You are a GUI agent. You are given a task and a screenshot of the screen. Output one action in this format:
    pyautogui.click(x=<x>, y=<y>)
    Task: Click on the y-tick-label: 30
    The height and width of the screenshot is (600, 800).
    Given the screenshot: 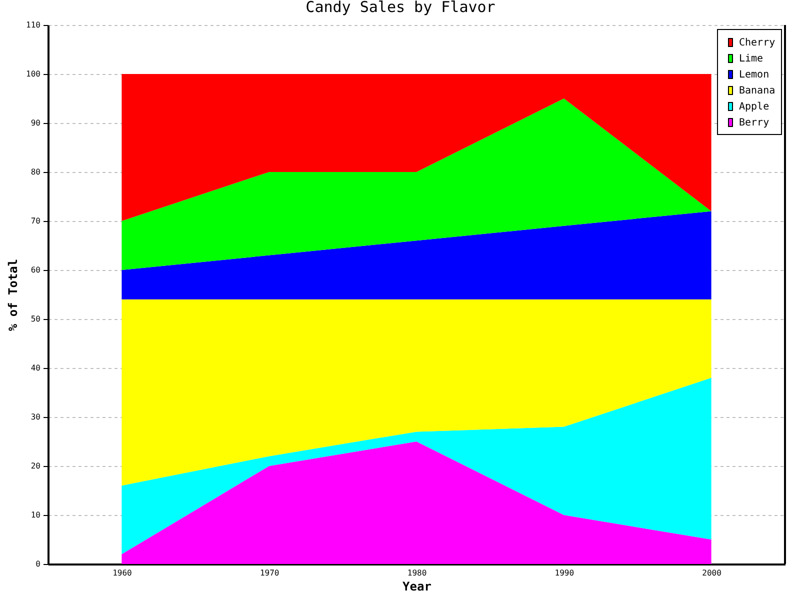 What is the action you would take?
    pyautogui.click(x=35, y=417)
    